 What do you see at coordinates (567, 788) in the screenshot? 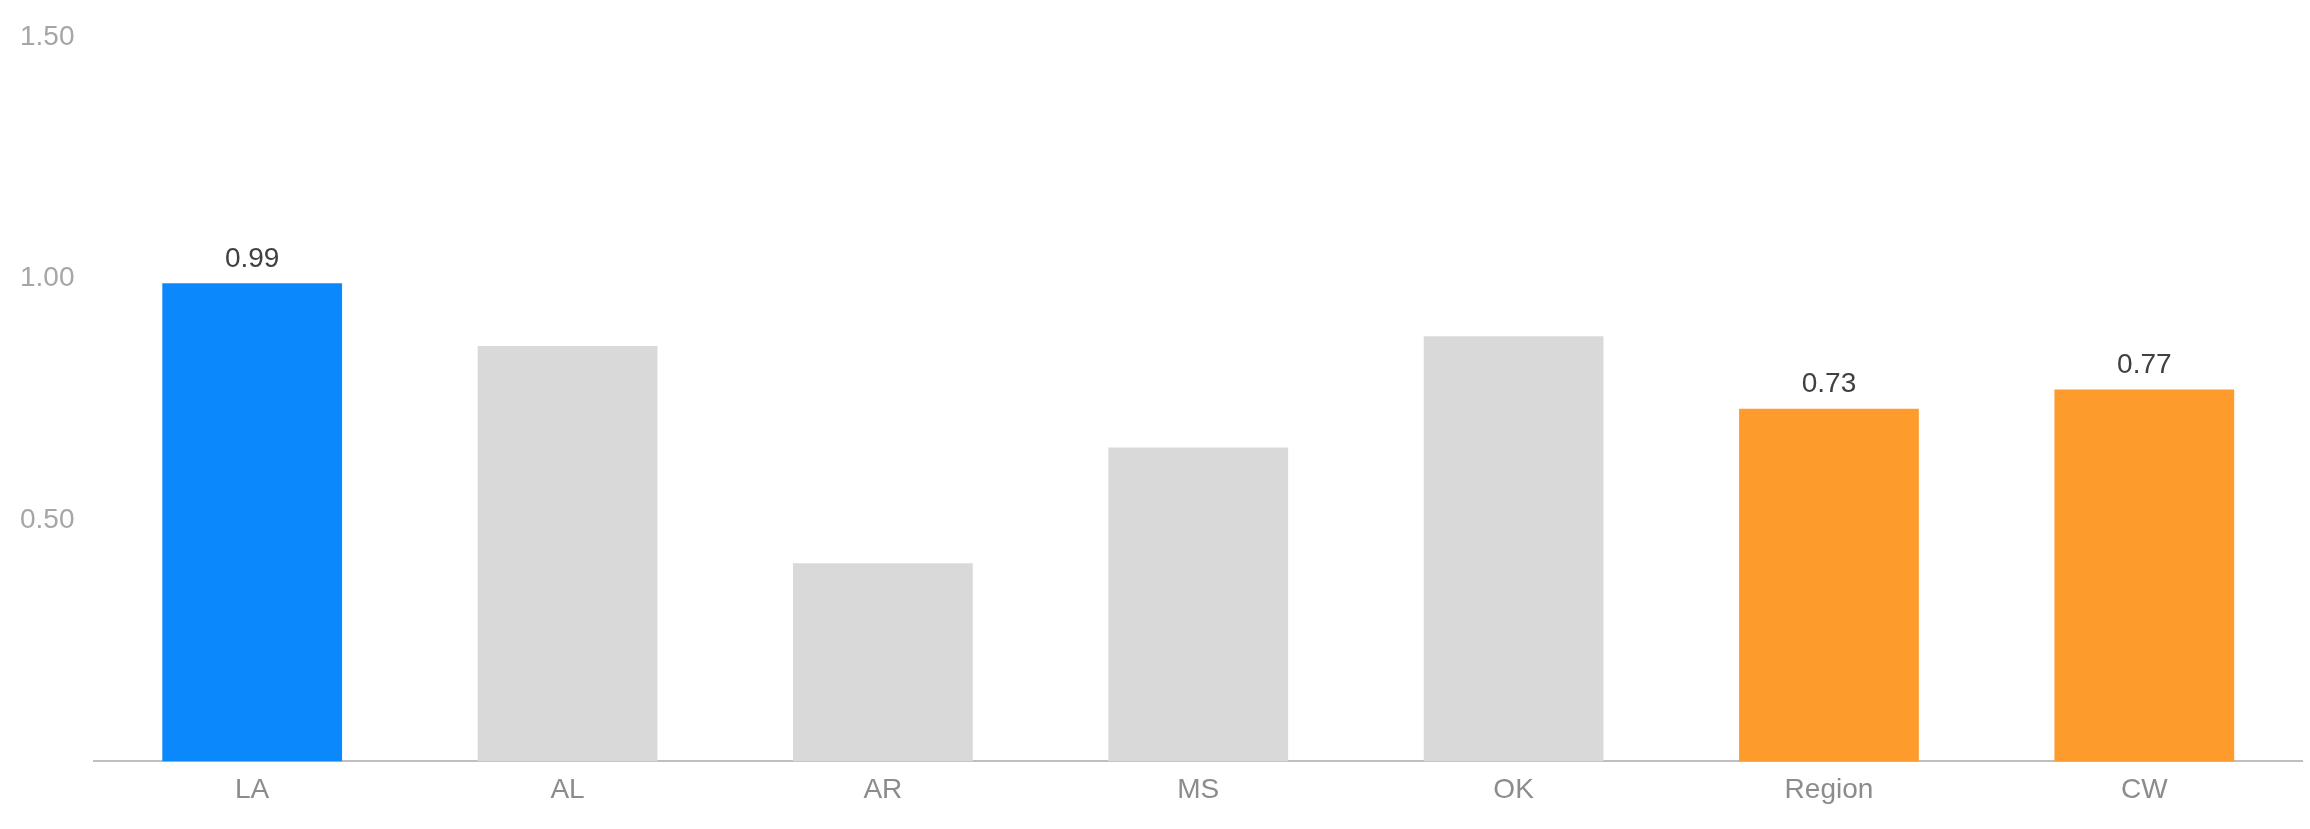
I see `x-tick-label: AL` at bounding box center [567, 788].